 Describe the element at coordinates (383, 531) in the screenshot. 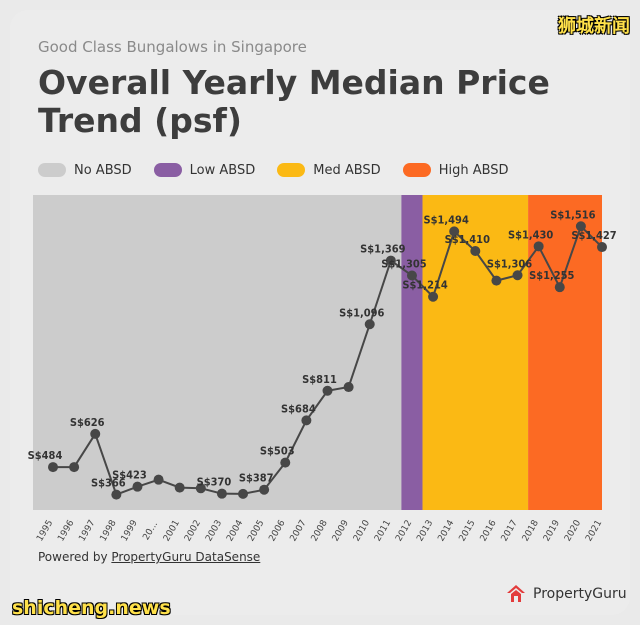

I see `x-tick-label: 2011` at that location.